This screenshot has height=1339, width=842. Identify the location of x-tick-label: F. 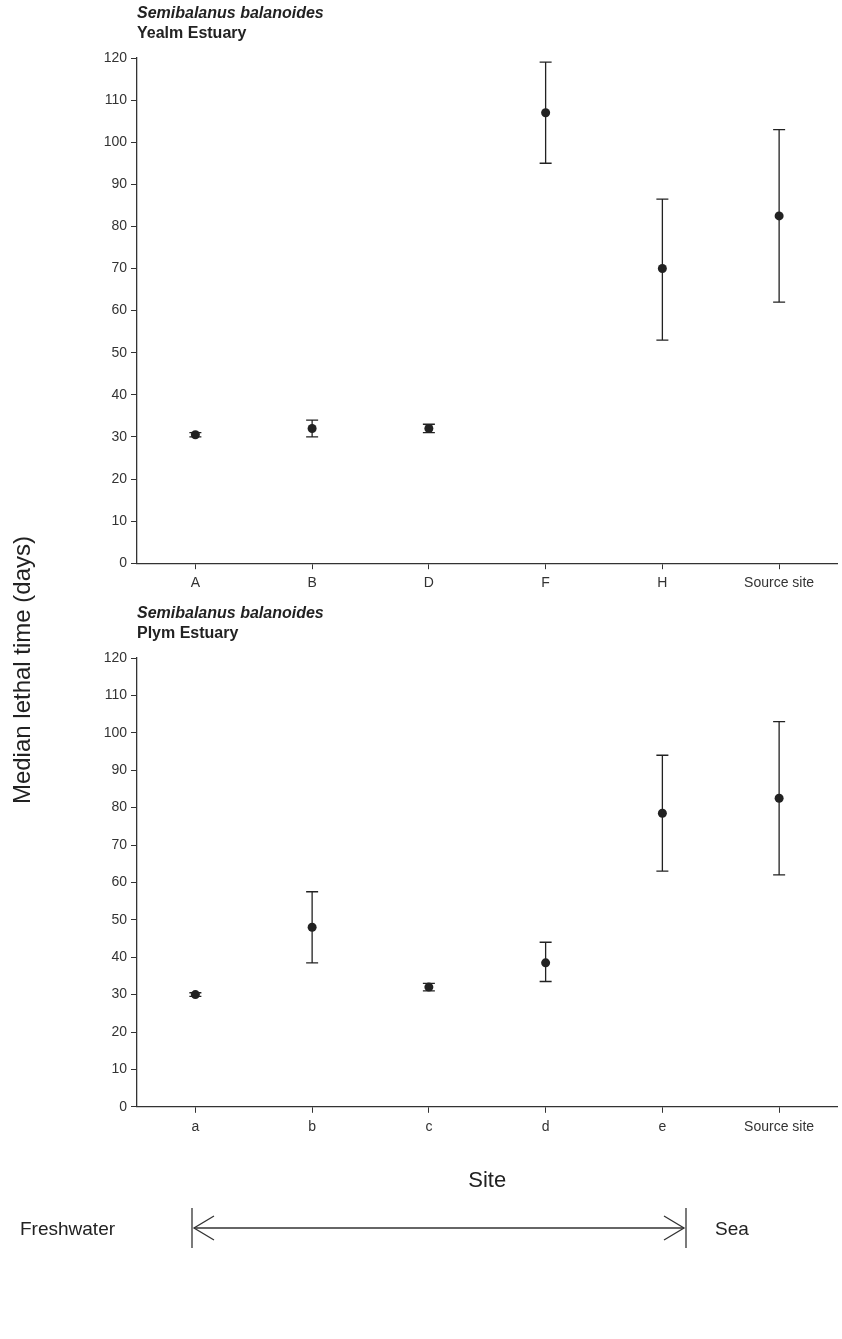
(545, 582).